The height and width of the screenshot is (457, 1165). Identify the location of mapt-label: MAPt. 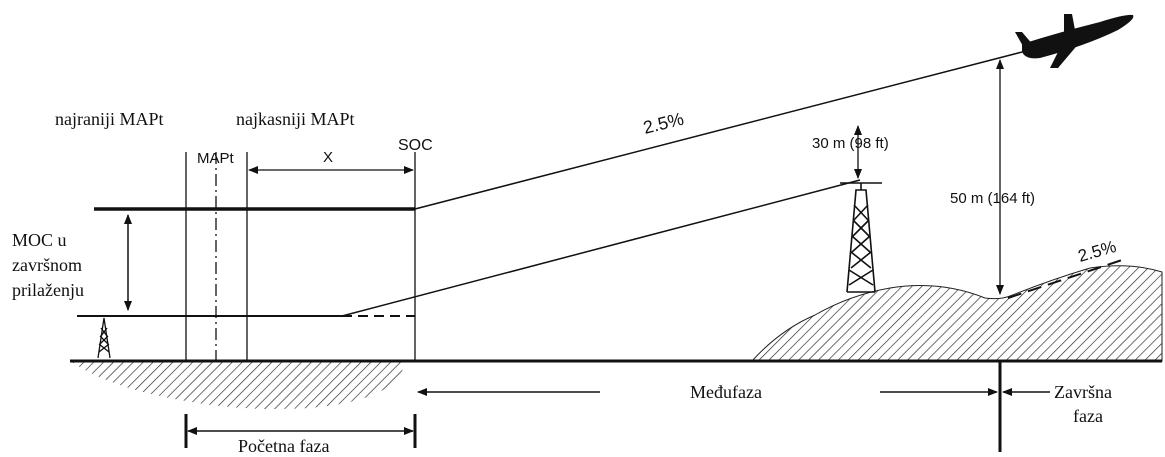
(216, 158).